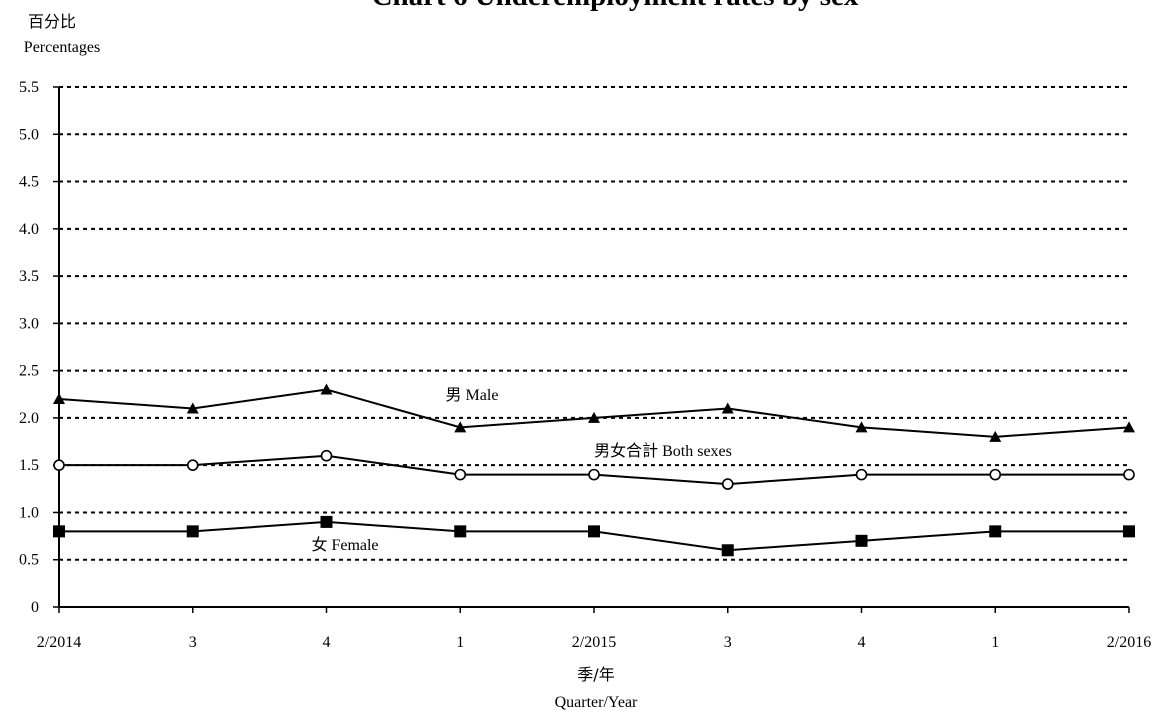  I want to click on x-tick-label: 2/2014, so click(59, 642).